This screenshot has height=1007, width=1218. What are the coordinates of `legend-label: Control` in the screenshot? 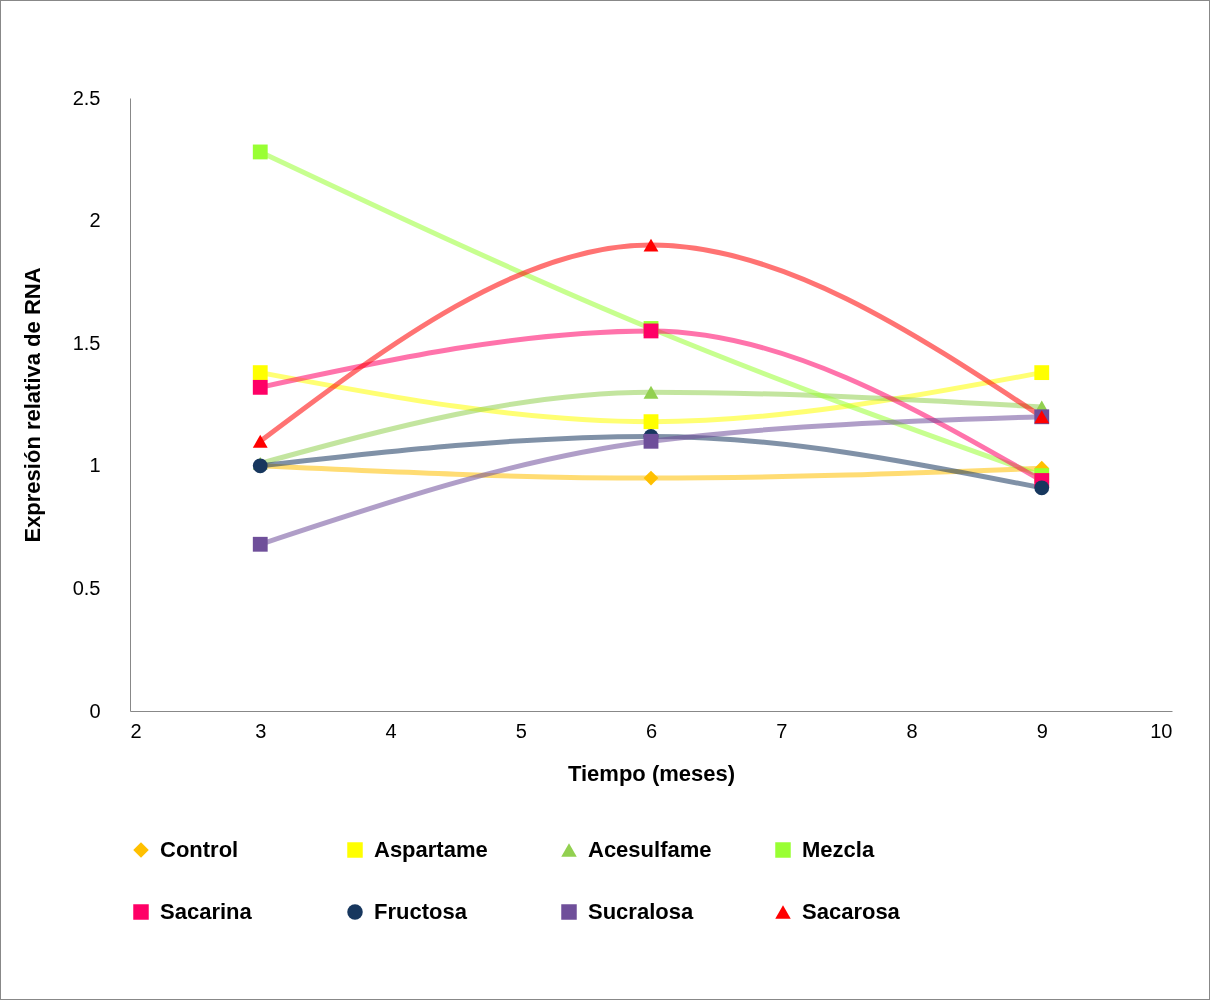 It's located at (199, 849).